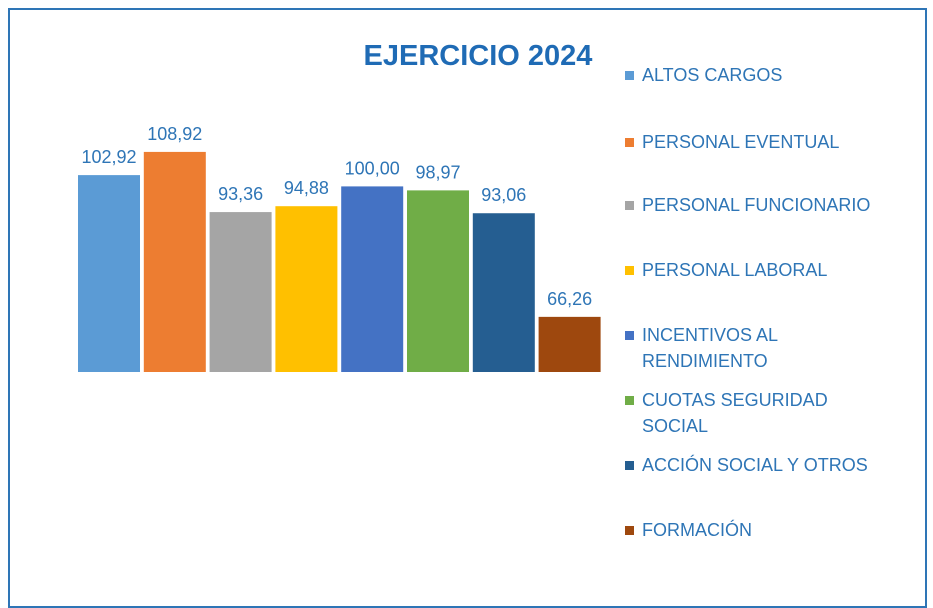 The width and height of the screenshot is (933, 608). I want to click on legend-item: ALTOS CARGOS, so click(776, 75).